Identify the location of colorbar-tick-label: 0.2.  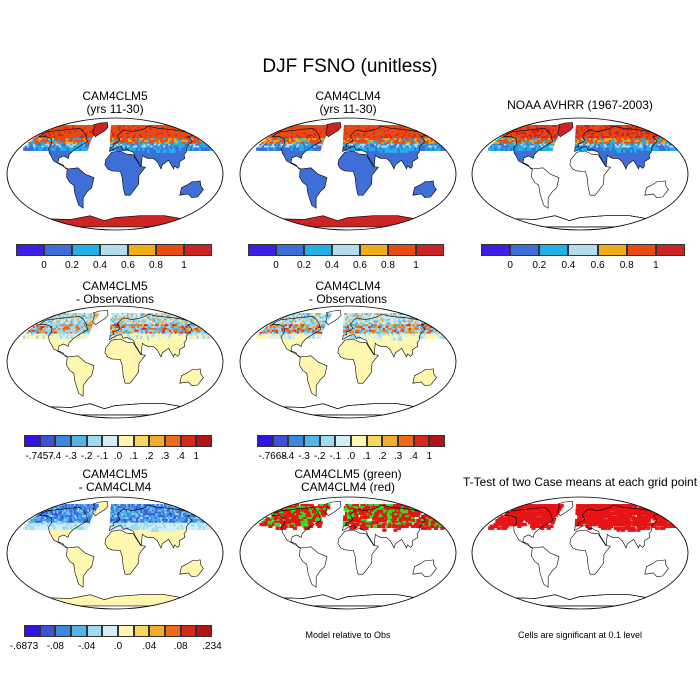
(304, 265).